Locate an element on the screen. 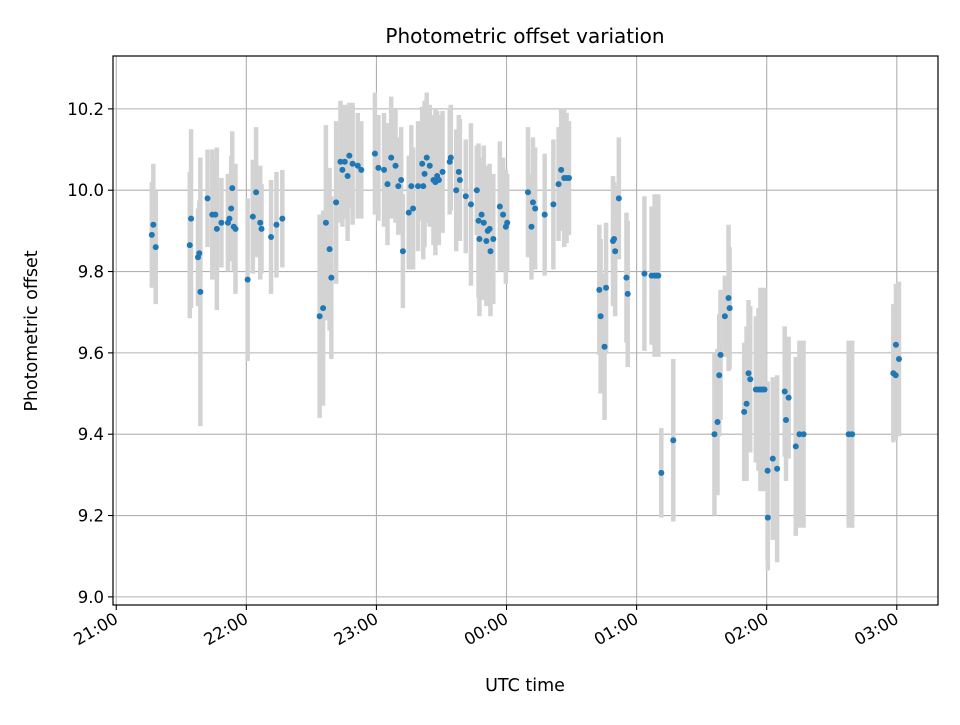  y-axis-label: Photometric offset is located at coordinates (32, 330).